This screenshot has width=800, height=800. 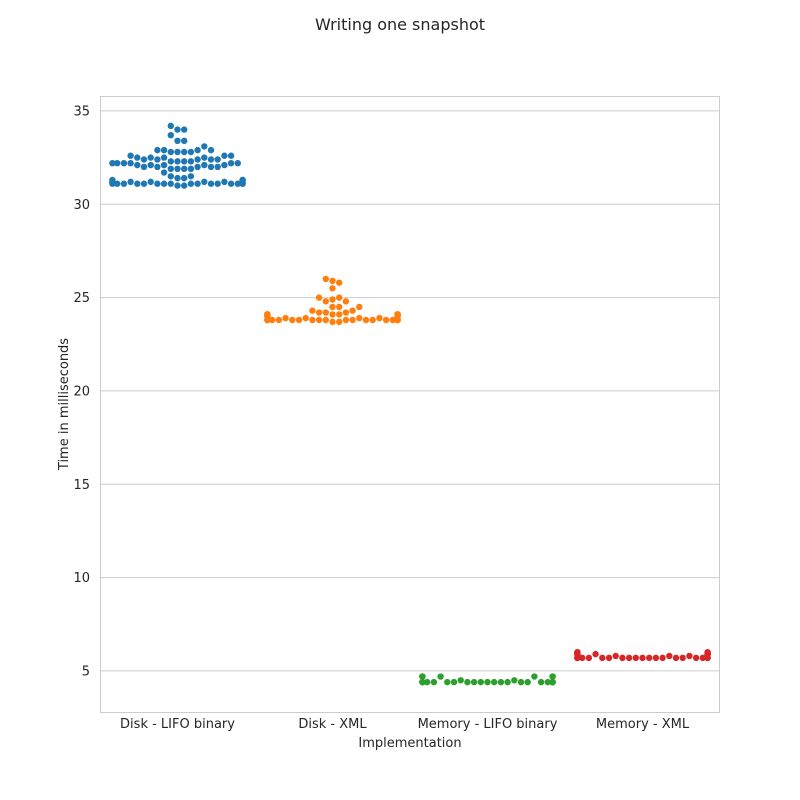 I want to click on x-tick-label: Memory - XML, so click(x=643, y=724).